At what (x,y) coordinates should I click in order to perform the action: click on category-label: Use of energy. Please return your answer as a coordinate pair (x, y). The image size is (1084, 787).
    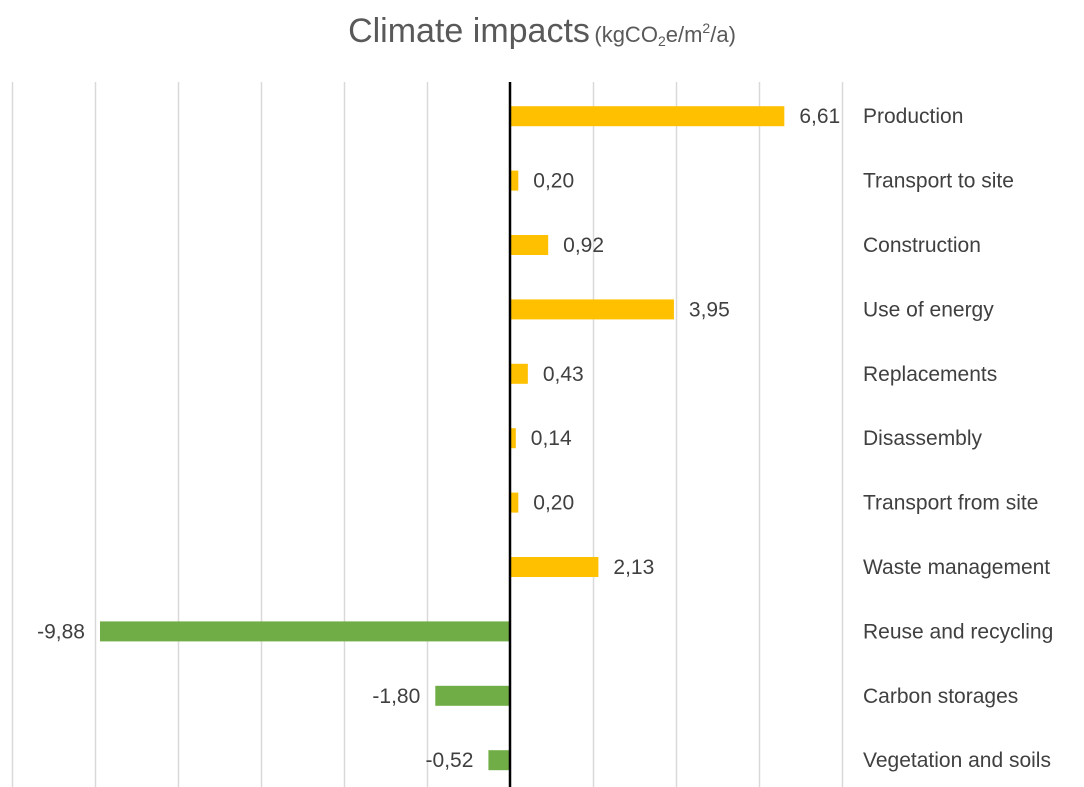
    Looking at the image, I should click on (928, 309).